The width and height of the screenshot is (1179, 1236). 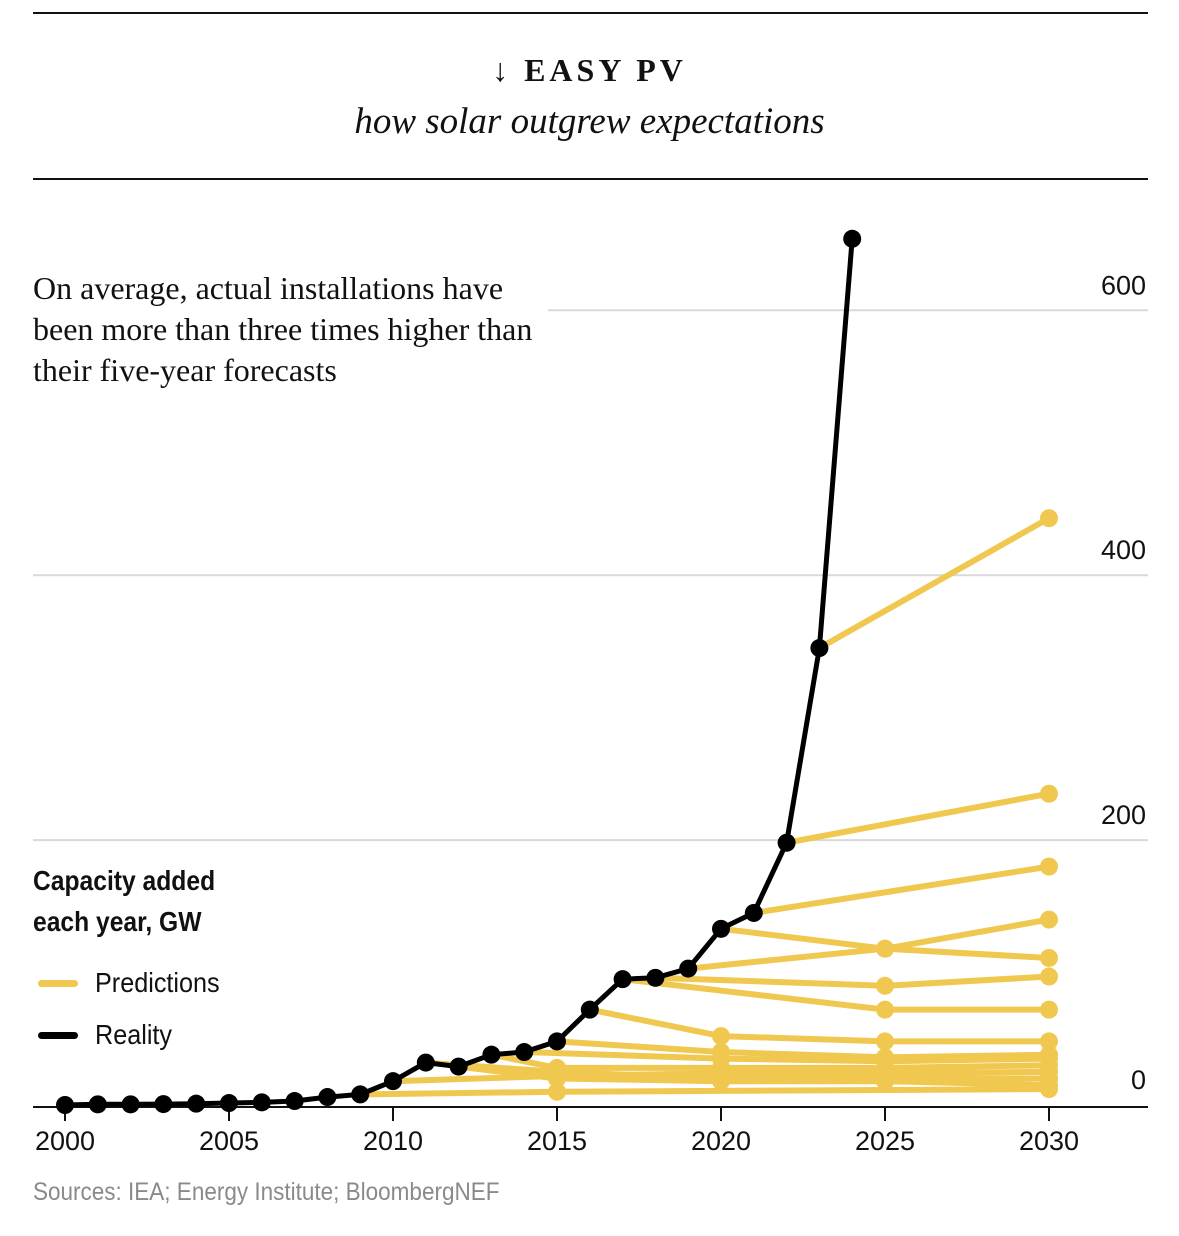 I want to click on reality-point-2002, so click(x=130, y=1104).